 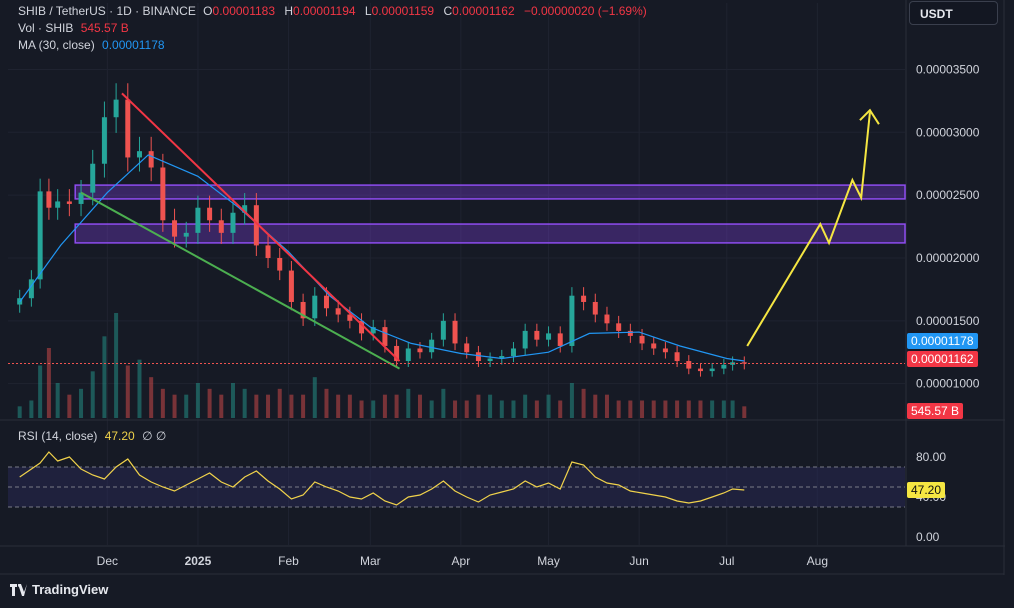 I want to click on volume-badge: 545.57 B, so click(x=935, y=411).